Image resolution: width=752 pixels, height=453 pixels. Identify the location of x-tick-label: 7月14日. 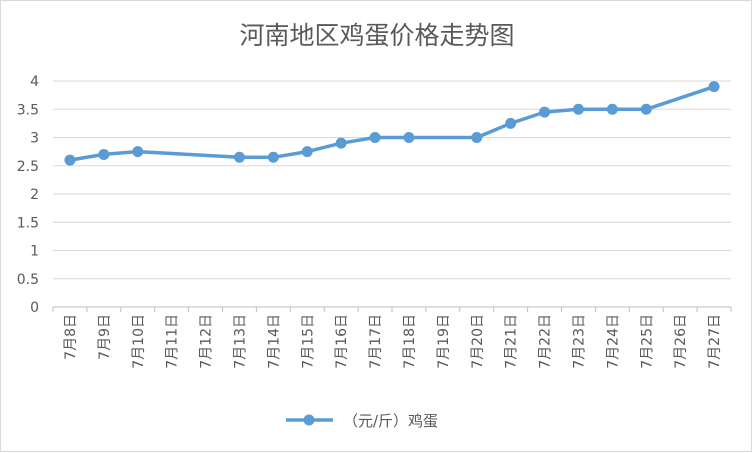
(274, 341).